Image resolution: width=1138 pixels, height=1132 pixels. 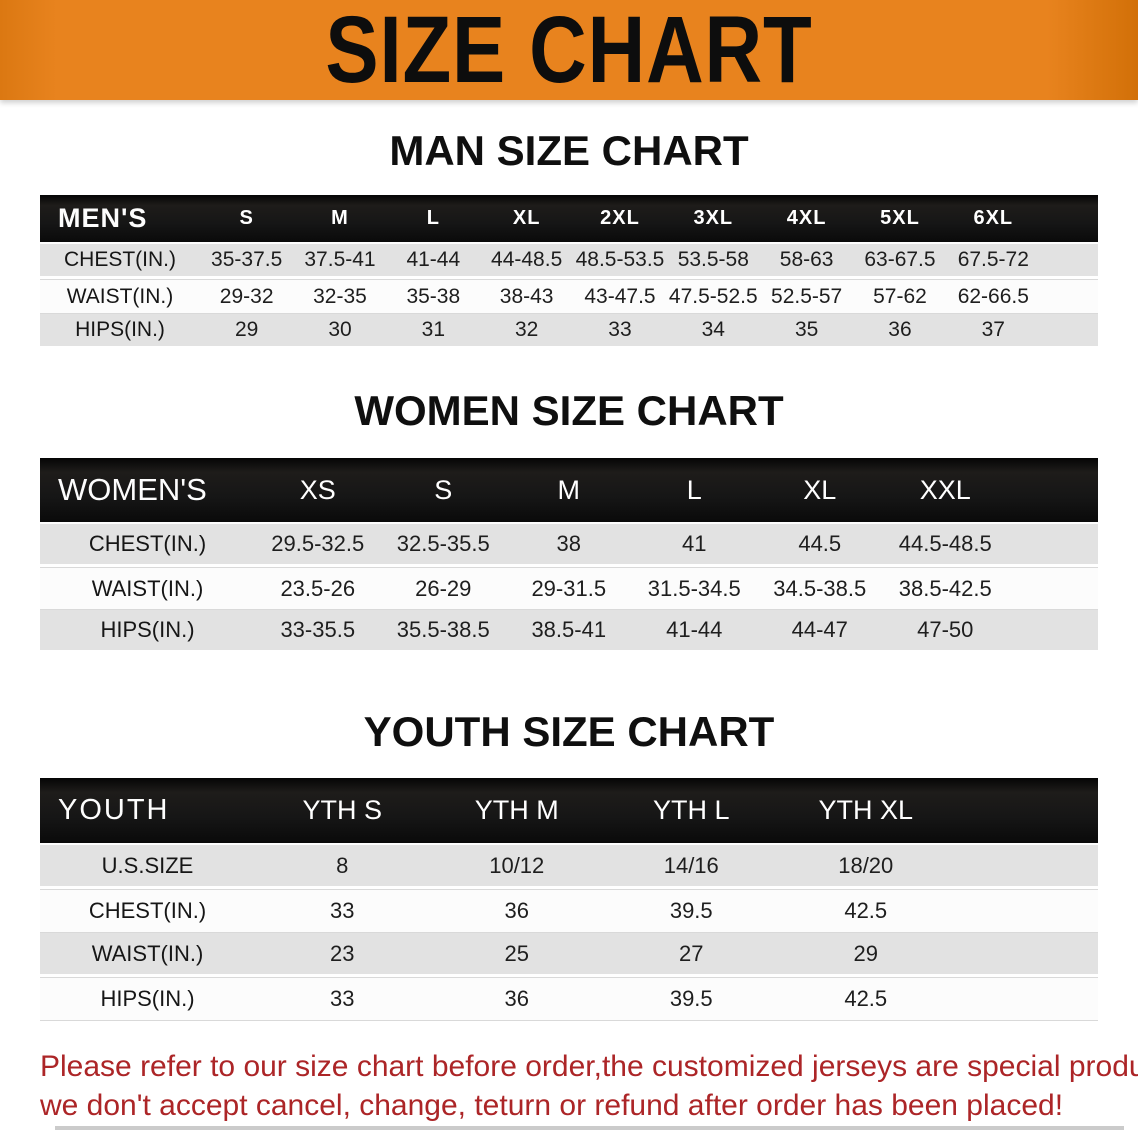 I want to click on size-value: 23.5-26, so click(x=318, y=588).